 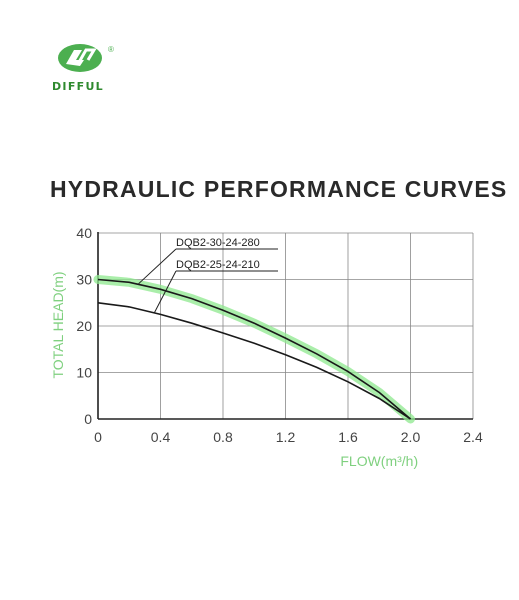 What do you see at coordinates (84, 233) in the screenshot?
I see `y-tick-label: 40` at bounding box center [84, 233].